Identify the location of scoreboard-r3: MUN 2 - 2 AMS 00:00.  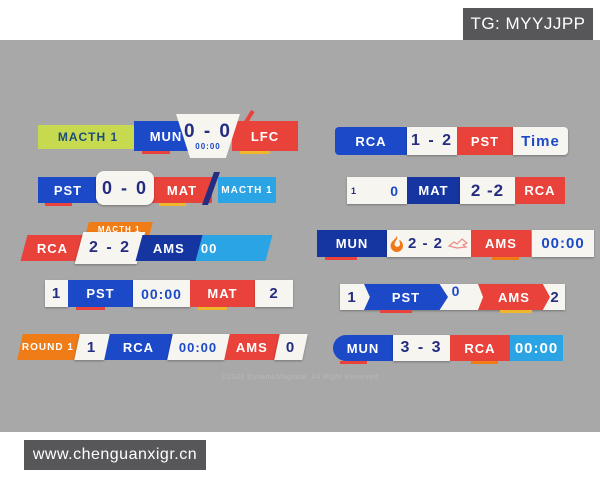
(455, 245).